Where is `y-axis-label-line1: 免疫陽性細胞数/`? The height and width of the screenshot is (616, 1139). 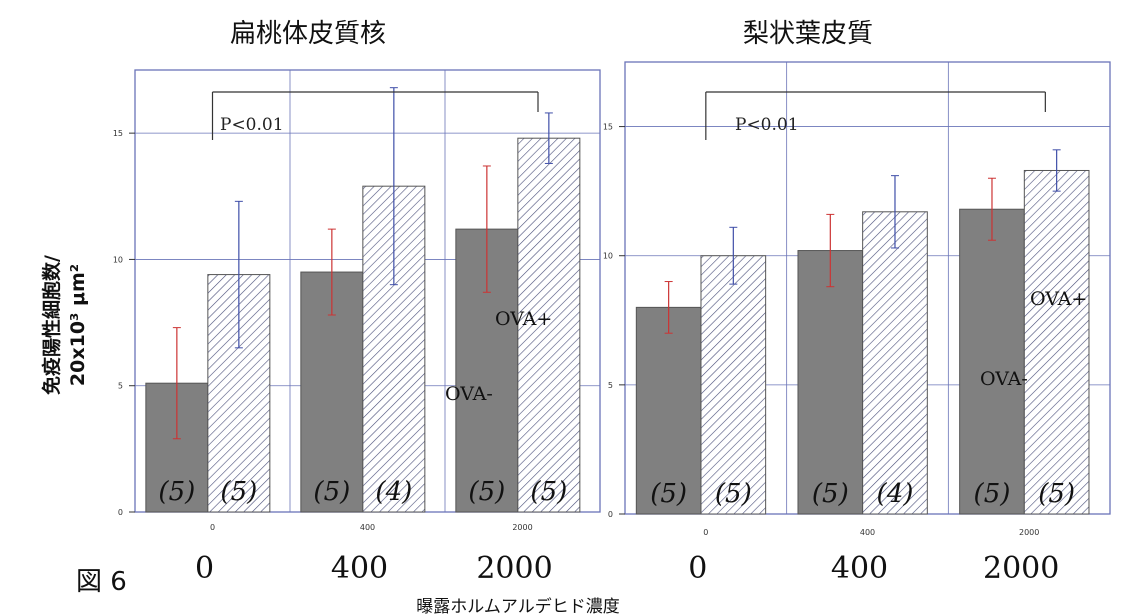
y-axis-label-line1: 免疫陽性細胞数/ is located at coordinates (51, 325).